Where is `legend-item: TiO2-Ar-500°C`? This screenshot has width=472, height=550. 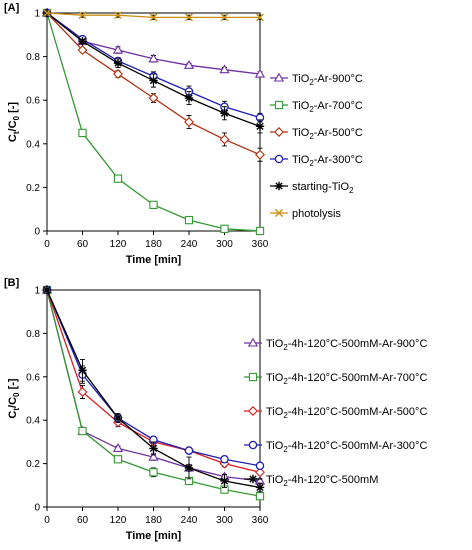 legend-item: TiO2-Ar-500°C is located at coordinates (316, 134).